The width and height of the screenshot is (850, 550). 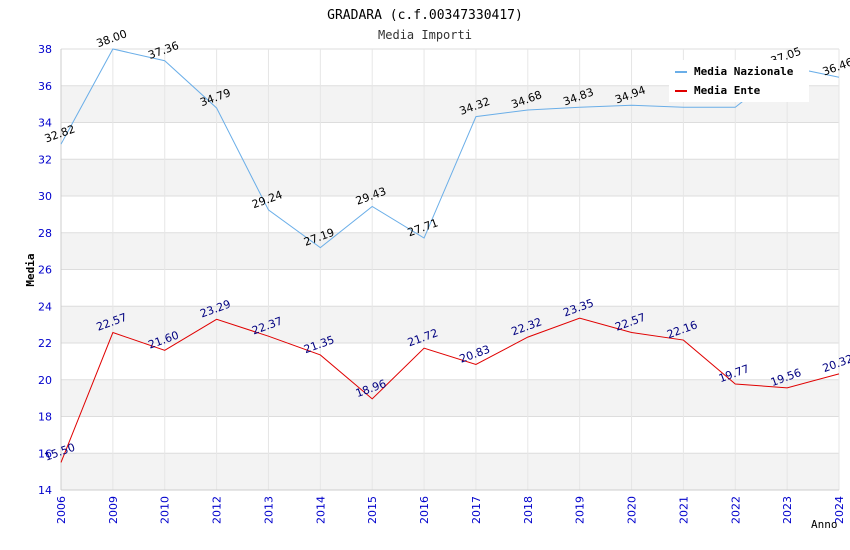 What do you see at coordinates (320, 510) in the screenshot?
I see `x-tick-label: 2014` at bounding box center [320, 510].